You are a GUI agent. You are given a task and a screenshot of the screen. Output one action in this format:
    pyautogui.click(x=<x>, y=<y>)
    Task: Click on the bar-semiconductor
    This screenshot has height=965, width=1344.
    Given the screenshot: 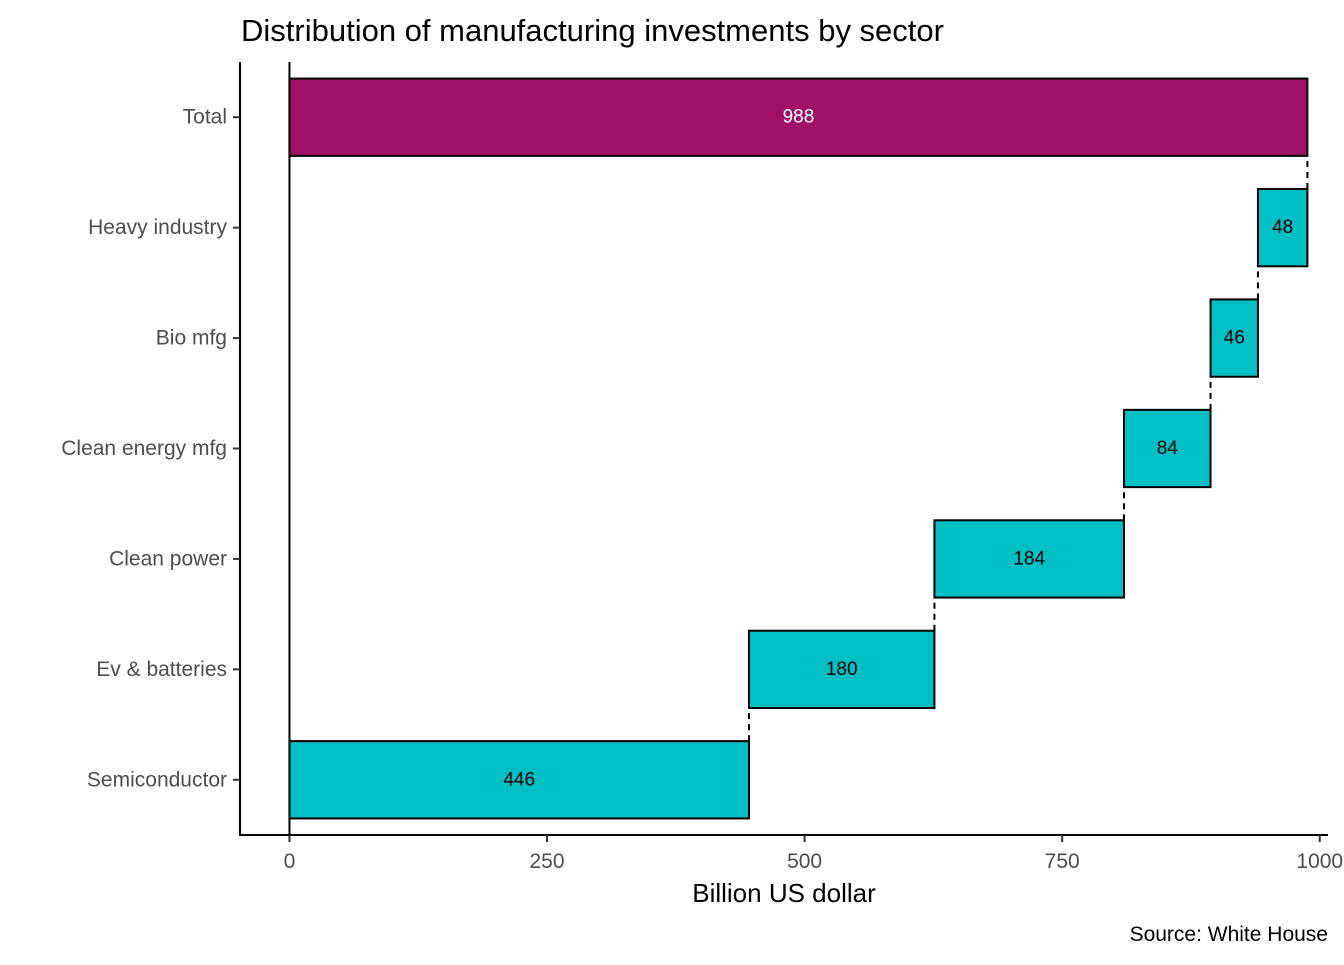 What is the action you would take?
    pyautogui.click(x=519, y=780)
    